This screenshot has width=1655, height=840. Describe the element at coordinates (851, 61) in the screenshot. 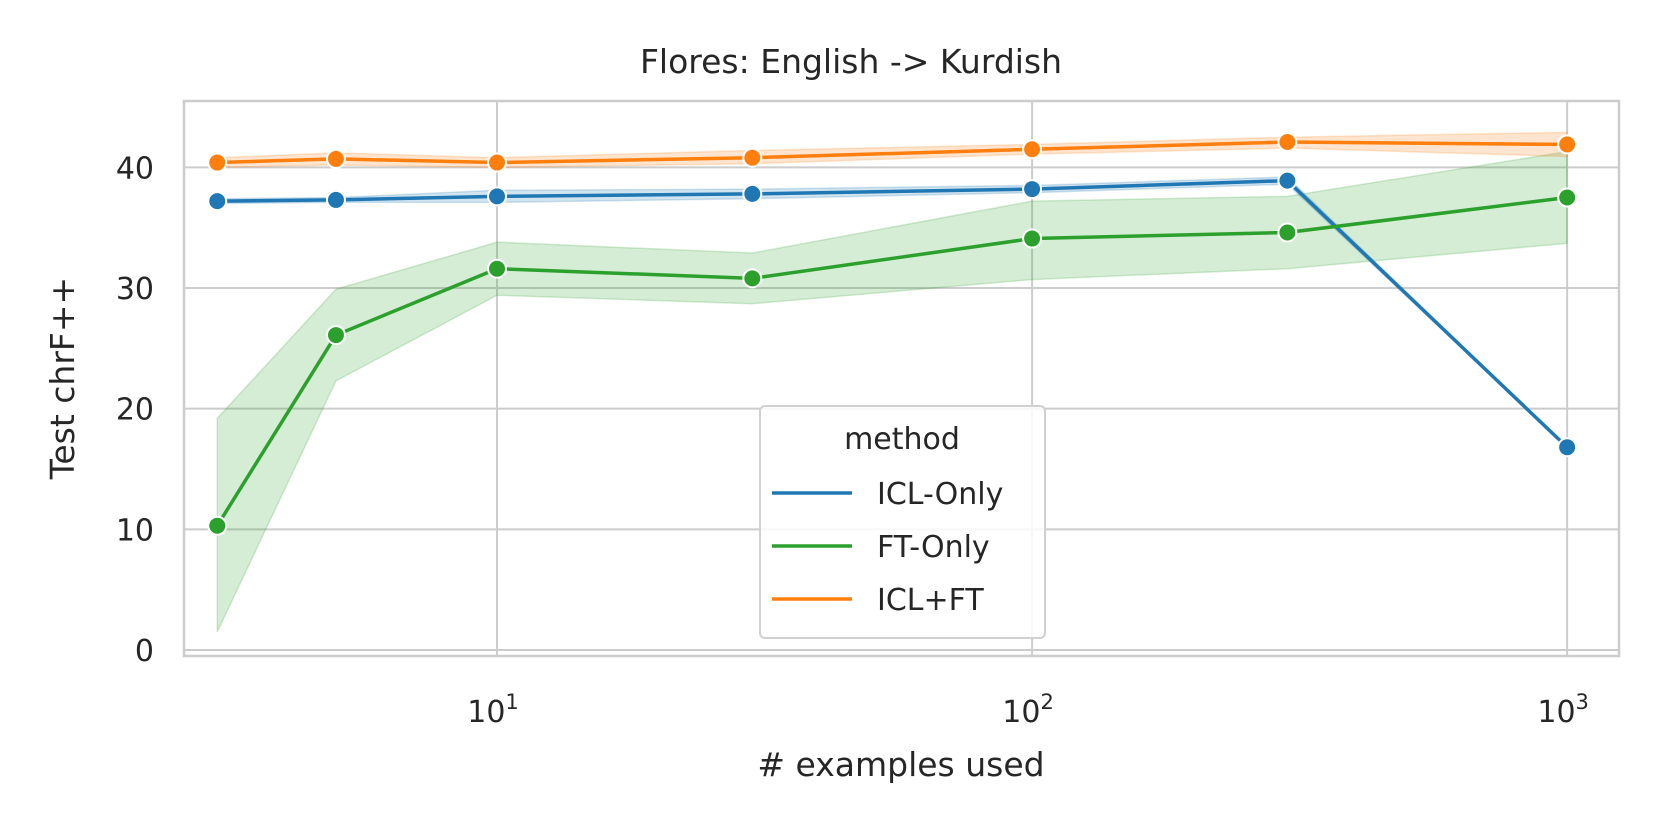

I see `chart-title: Flores: English -> Kurdish` at that location.